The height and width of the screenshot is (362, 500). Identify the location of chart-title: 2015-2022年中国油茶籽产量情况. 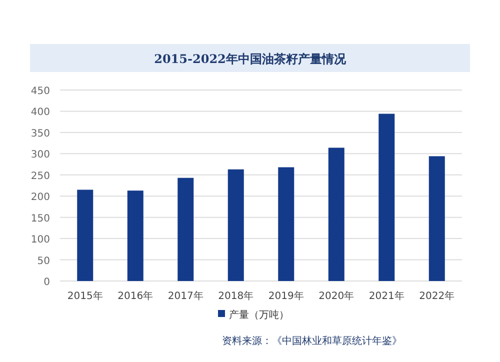
(250, 59).